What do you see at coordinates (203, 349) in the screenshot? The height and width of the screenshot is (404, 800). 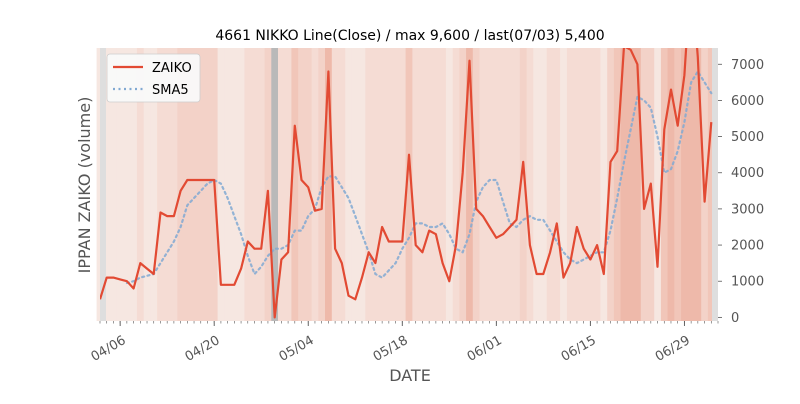 I see `x-tick-label: 04/20` at bounding box center [203, 349].